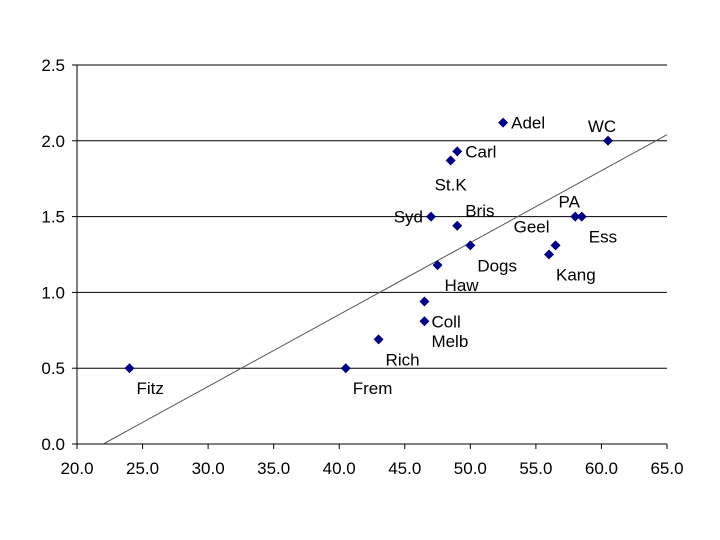  What do you see at coordinates (53, 217) in the screenshot?
I see `y-tick-label: 1.5` at bounding box center [53, 217].